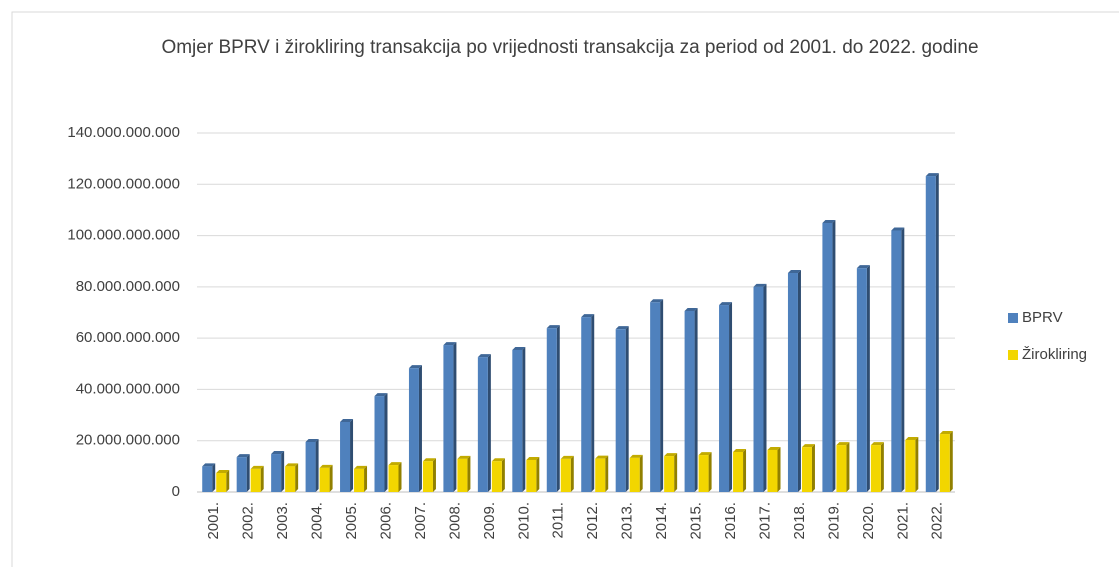 Image resolution: width=1119 pixels, height=567 pixels. What do you see at coordinates (123, 183) in the screenshot?
I see `y-tick-label: 120.000.000.000` at bounding box center [123, 183].